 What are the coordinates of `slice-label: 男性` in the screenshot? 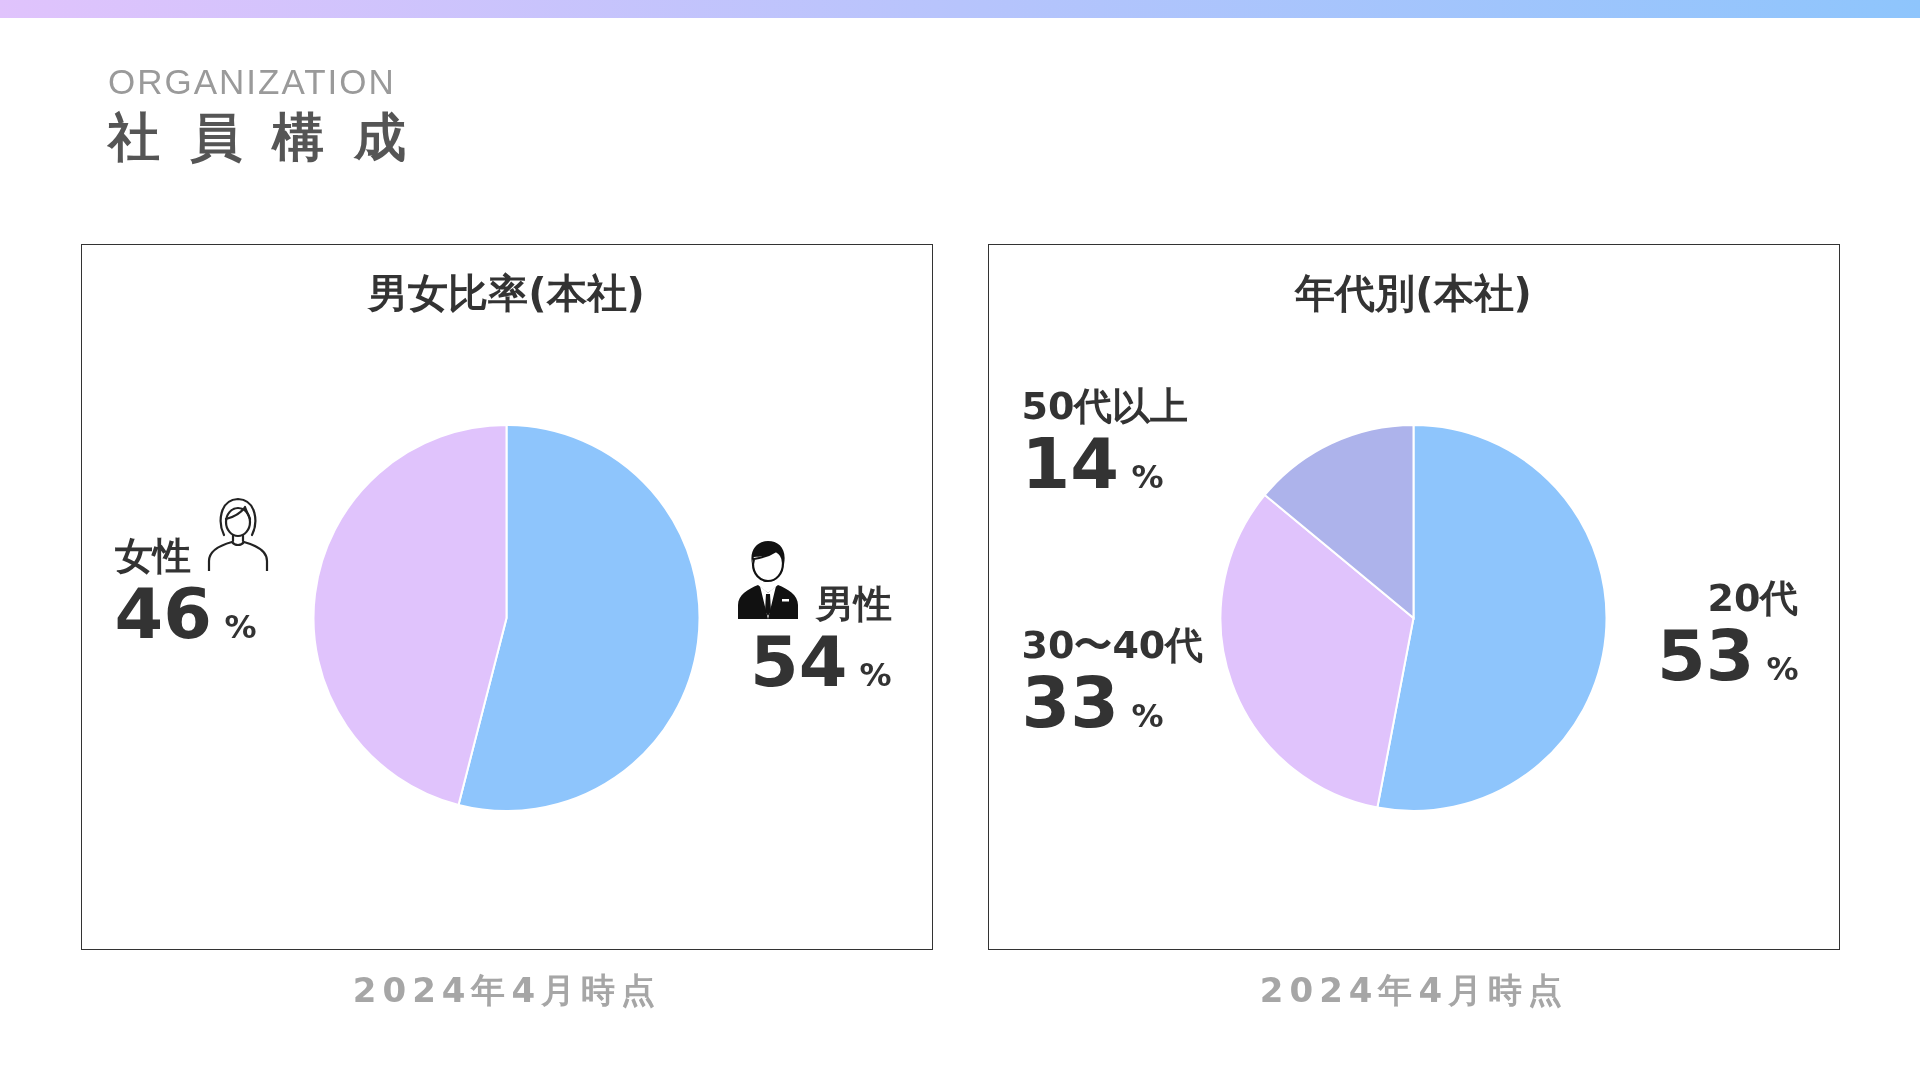 It's located at (853, 604).